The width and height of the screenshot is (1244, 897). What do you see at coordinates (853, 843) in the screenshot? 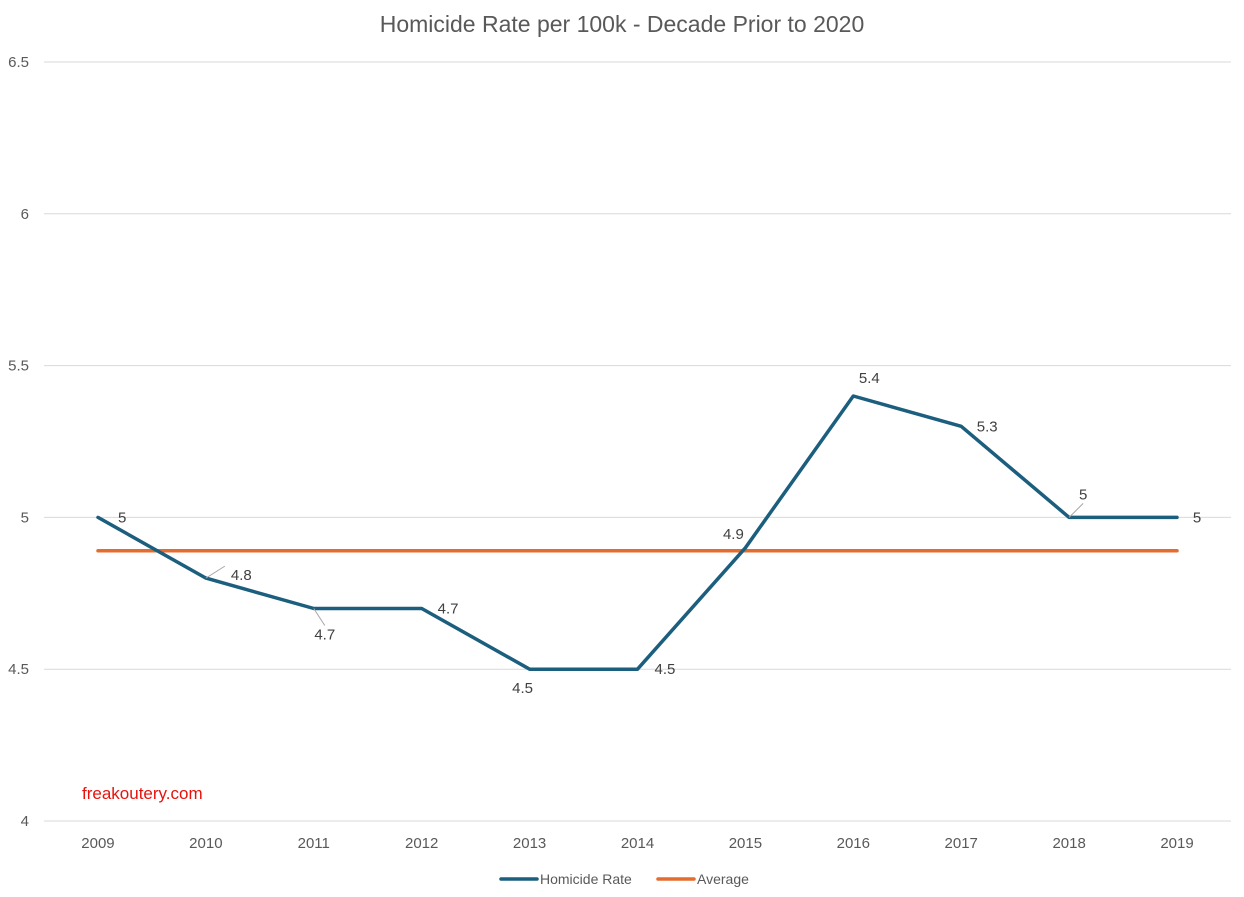
I see `x-tick-label: 2016` at bounding box center [853, 843].